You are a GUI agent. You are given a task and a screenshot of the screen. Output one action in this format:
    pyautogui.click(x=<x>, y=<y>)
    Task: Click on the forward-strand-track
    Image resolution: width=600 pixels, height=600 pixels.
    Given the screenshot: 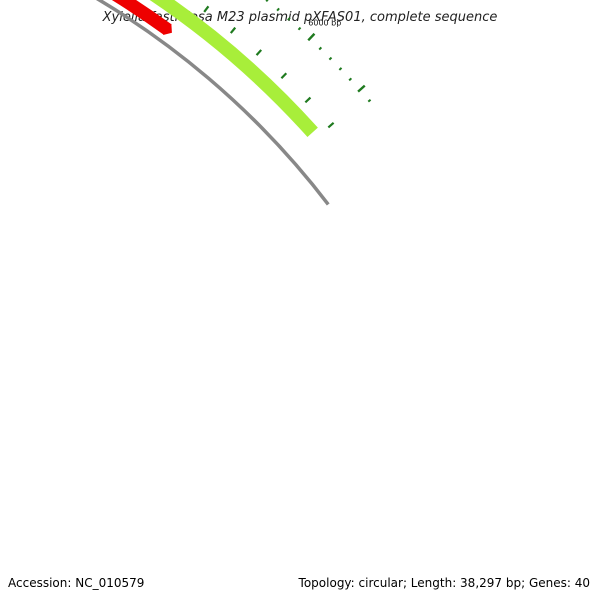 What is the action you would take?
    pyautogui.click(x=233, y=69)
    